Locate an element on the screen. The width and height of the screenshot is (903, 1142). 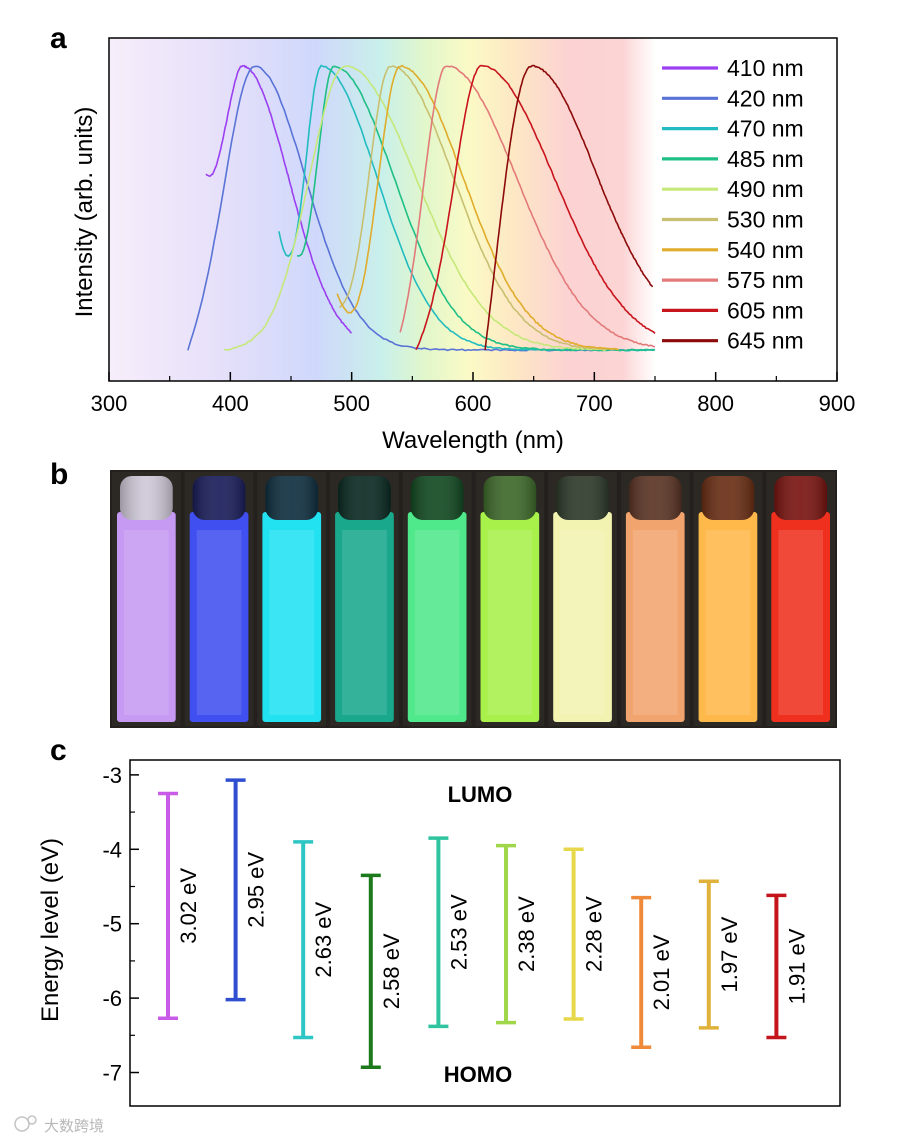
energy-bar: 3.02 eV is located at coordinates (179, 905).